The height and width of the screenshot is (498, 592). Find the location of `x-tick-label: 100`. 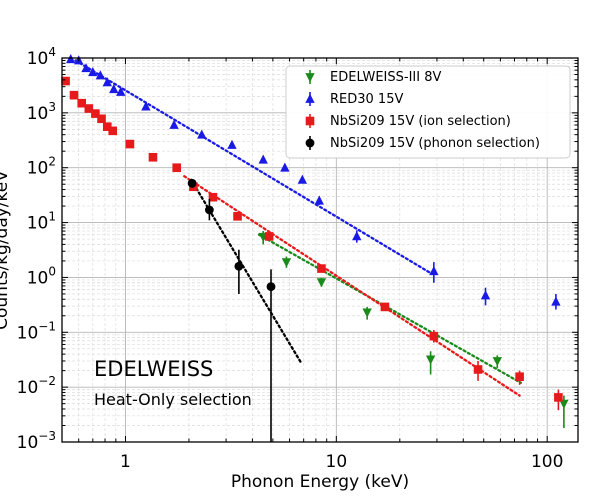

x-tick-label: 100 is located at coordinates (547, 462).